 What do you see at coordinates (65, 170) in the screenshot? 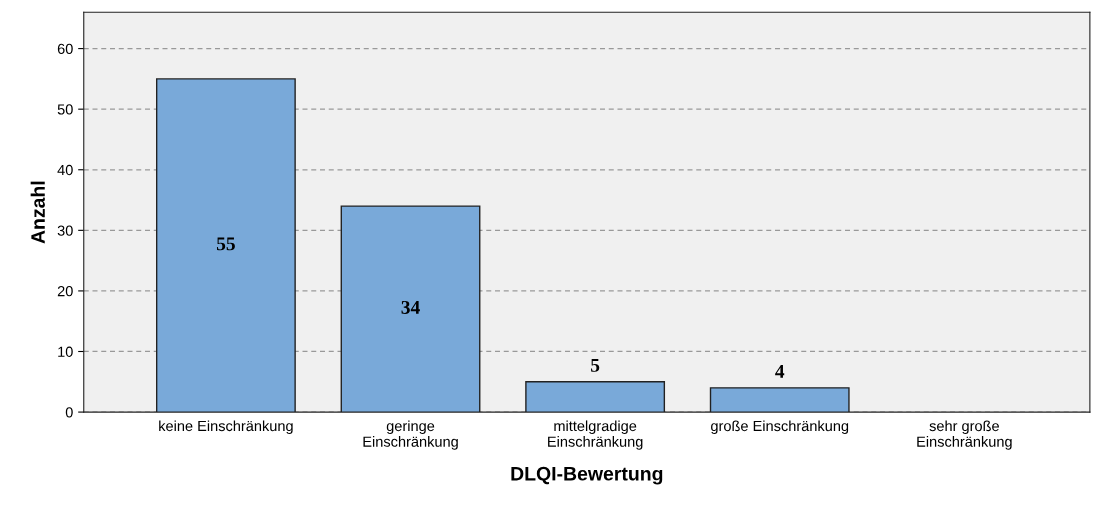
I see `y-tick-label: 40` at bounding box center [65, 170].